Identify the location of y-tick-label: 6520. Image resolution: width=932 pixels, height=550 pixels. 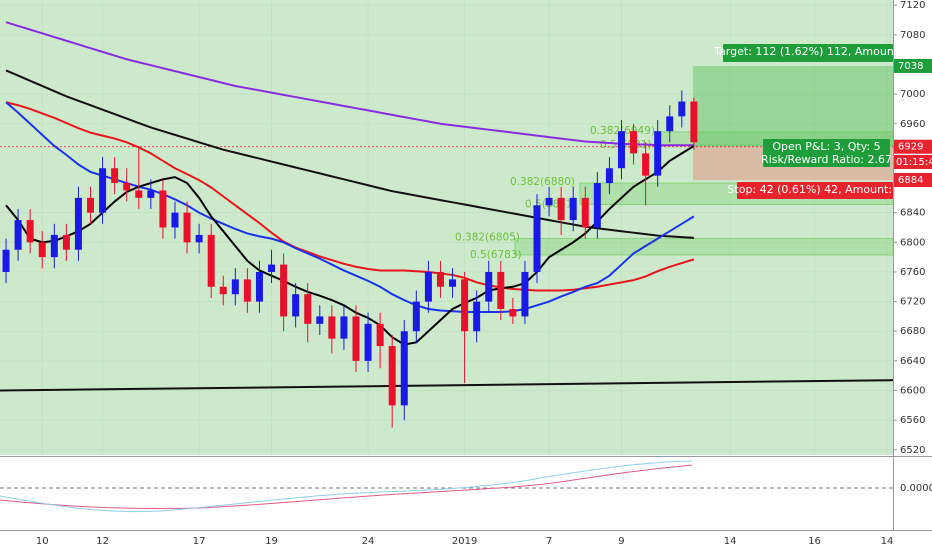
(912, 450).